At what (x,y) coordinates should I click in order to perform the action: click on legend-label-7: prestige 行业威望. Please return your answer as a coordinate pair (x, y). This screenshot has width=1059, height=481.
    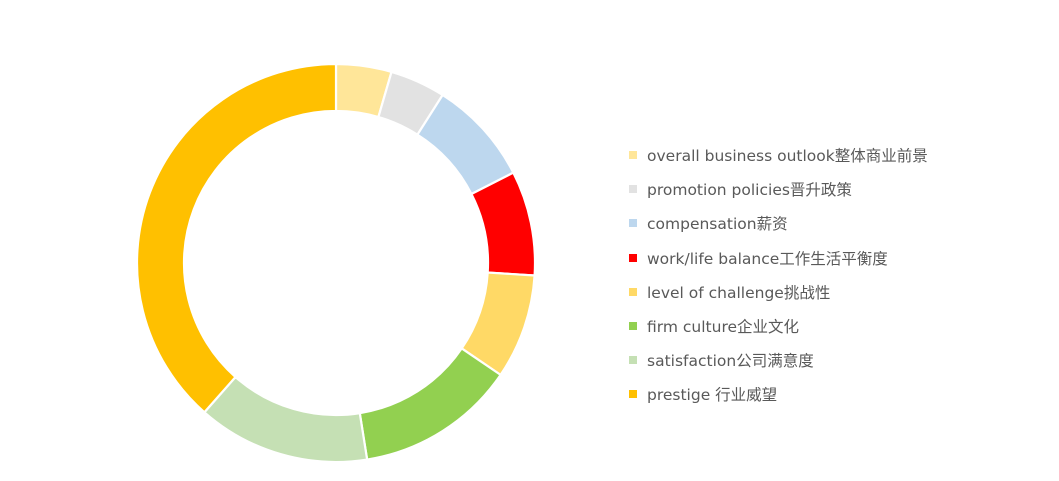
    Looking at the image, I should click on (712, 395).